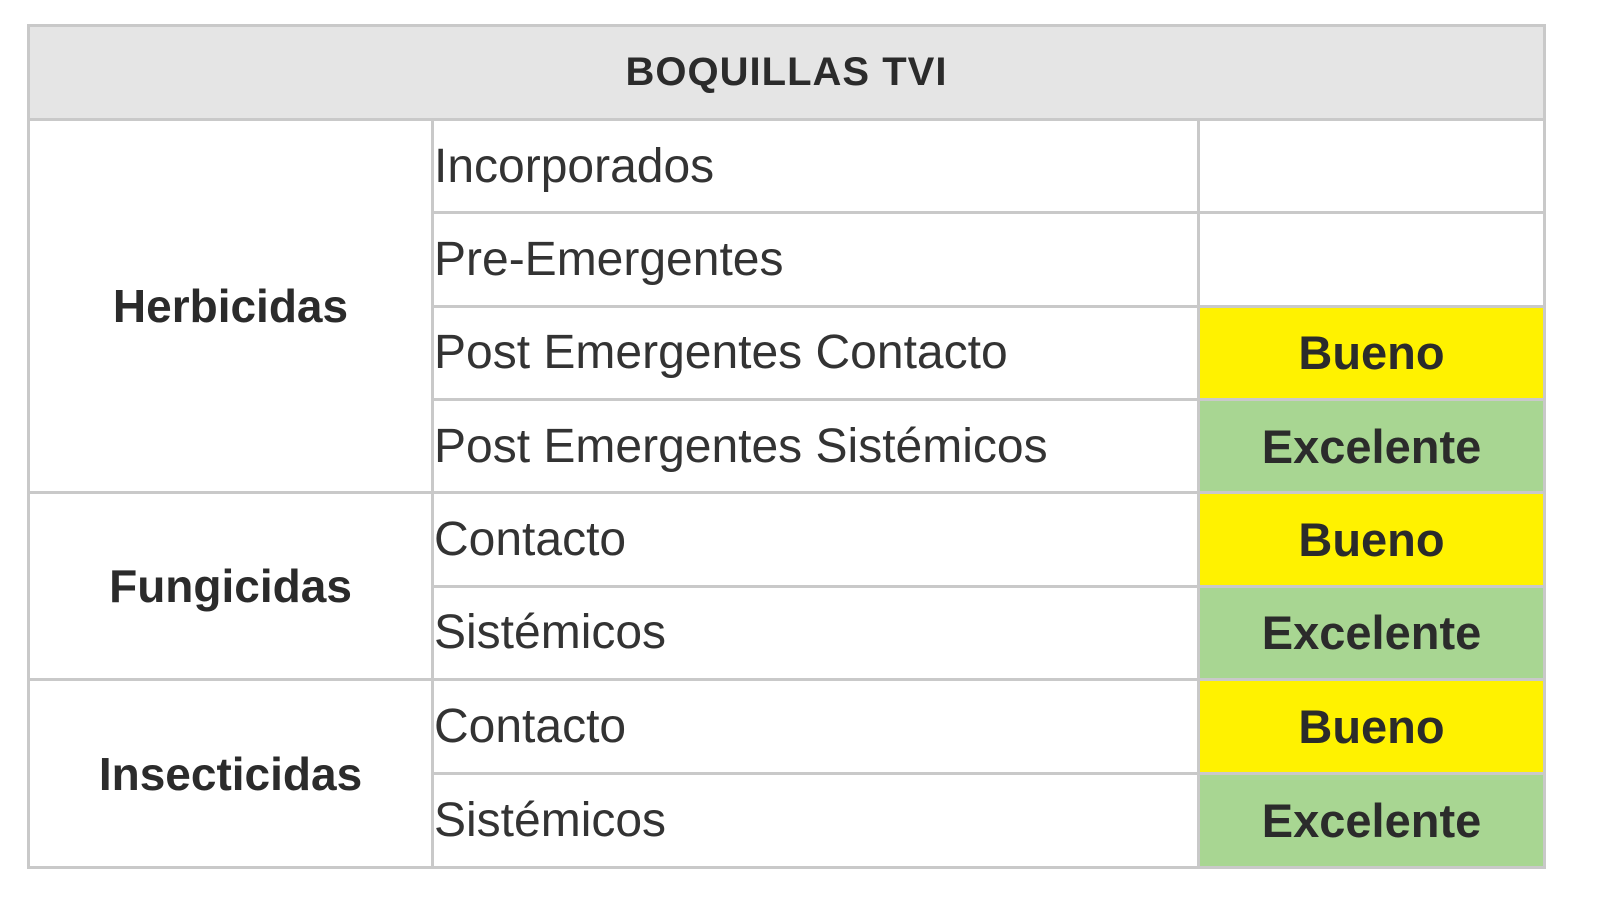  What do you see at coordinates (230, 586) in the screenshot?
I see `category-fungicidas: Fungicidas` at bounding box center [230, 586].